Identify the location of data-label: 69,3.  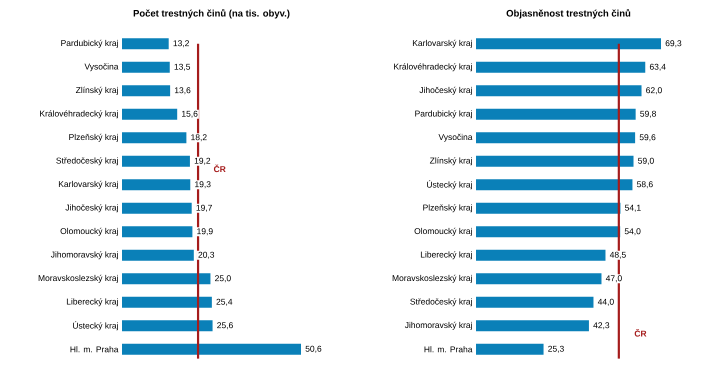
(674, 44).